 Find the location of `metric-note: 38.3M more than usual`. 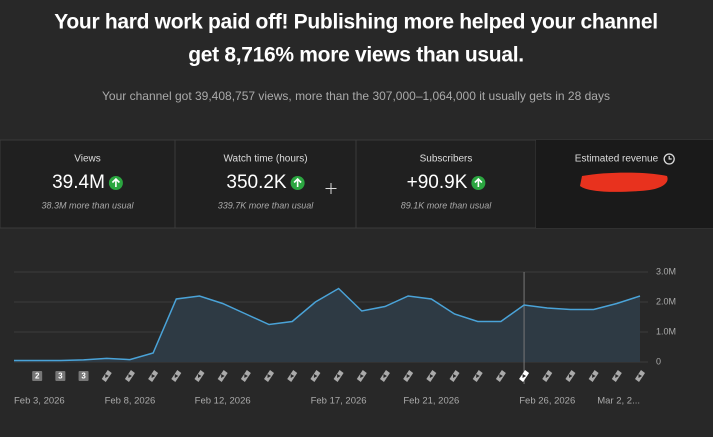

metric-note: 38.3M more than usual is located at coordinates (87, 205).